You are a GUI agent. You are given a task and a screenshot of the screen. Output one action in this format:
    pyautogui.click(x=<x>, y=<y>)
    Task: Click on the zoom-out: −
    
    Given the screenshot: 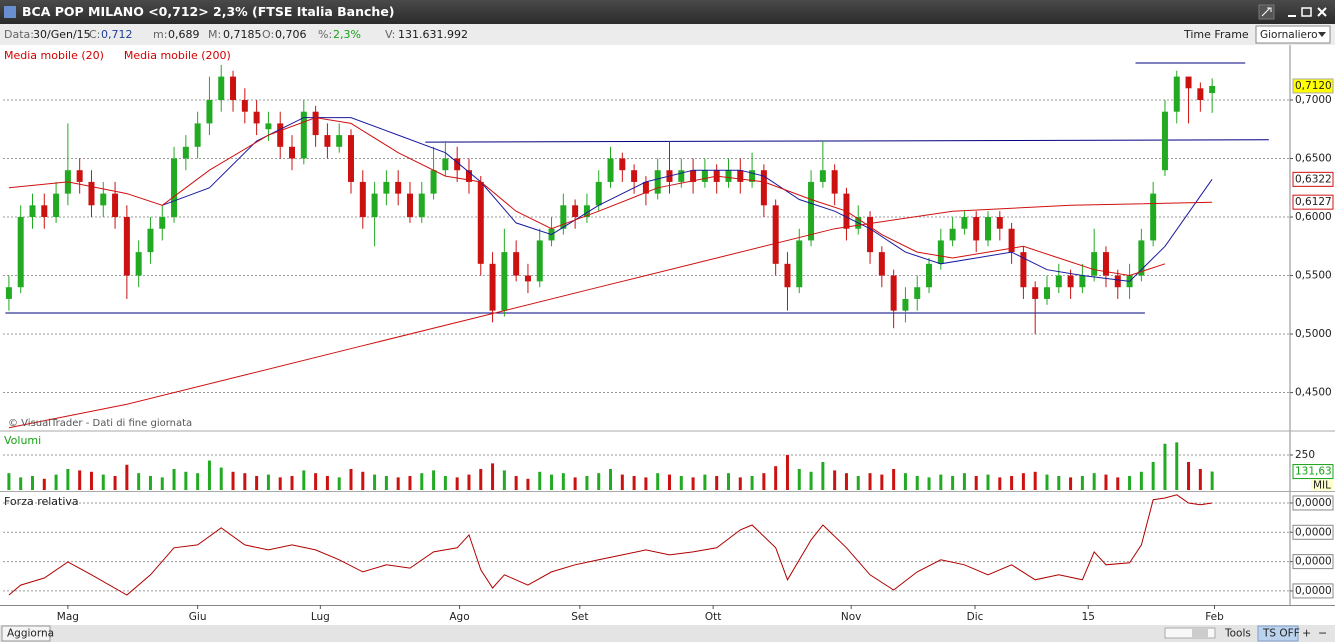 What is the action you would take?
    pyautogui.click(x=1322, y=633)
    